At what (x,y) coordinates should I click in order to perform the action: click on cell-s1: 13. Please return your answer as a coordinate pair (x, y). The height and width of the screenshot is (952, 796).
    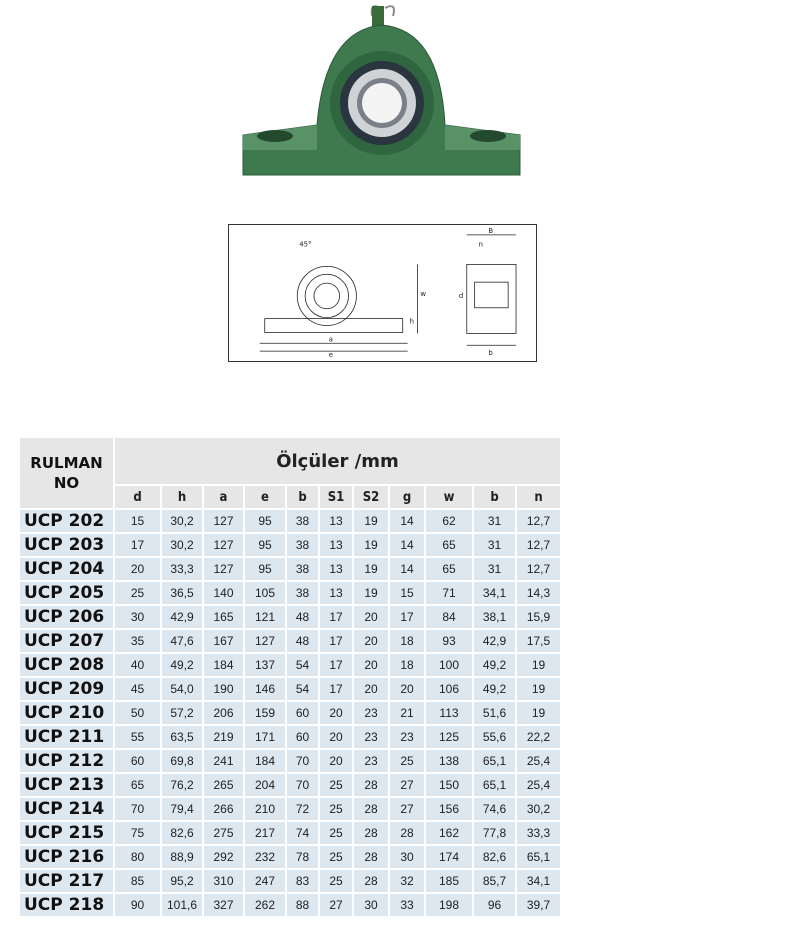
    Looking at the image, I should click on (336, 569).